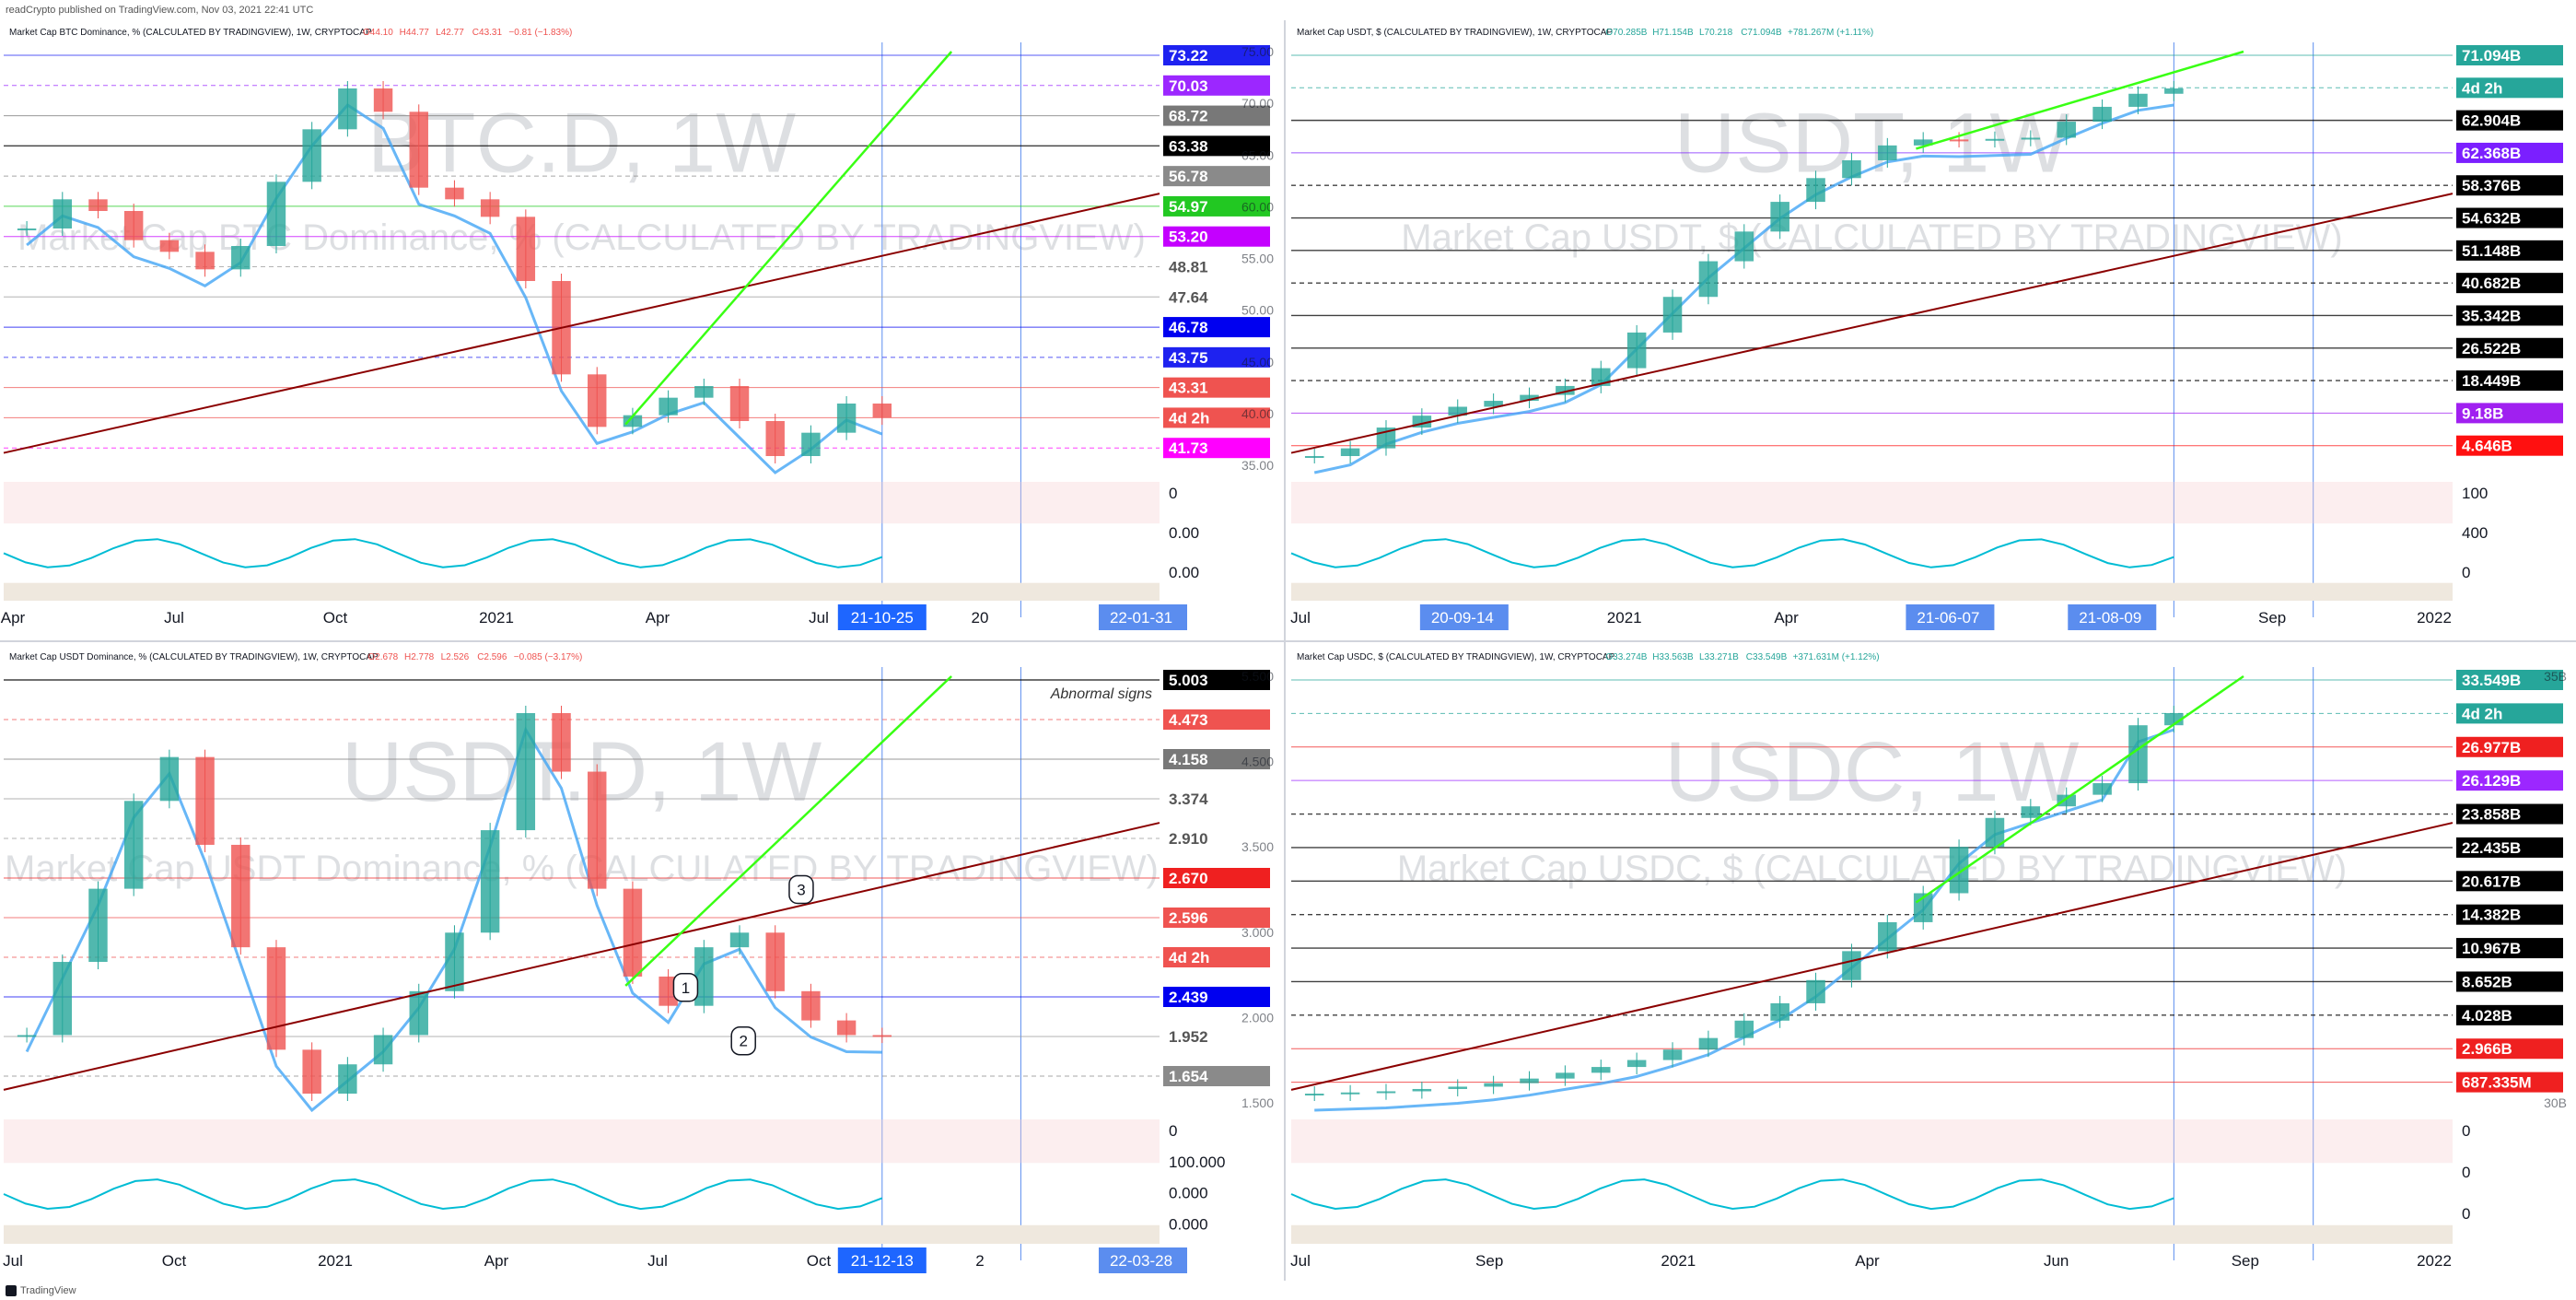 Image resolution: width=2576 pixels, height=1300 pixels. Describe the element at coordinates (1948, 618) in the screenshot. I see `x-tick-label: 21-06-07` at that location.